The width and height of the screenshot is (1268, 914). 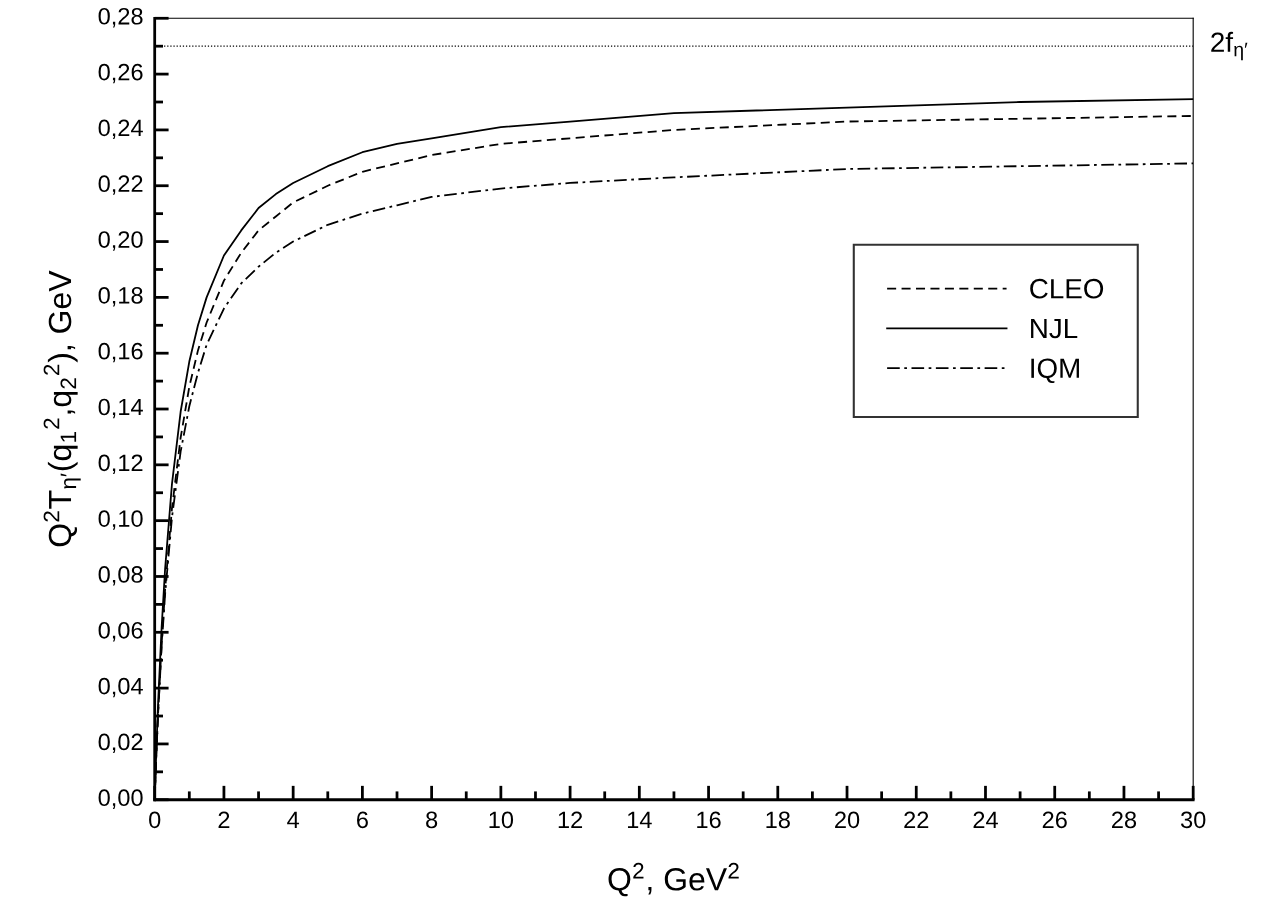 What do you see at coordinates (1055, 371) in the screenshot?
I see `legend-label: IQM` at bounding box center [1055, 371].